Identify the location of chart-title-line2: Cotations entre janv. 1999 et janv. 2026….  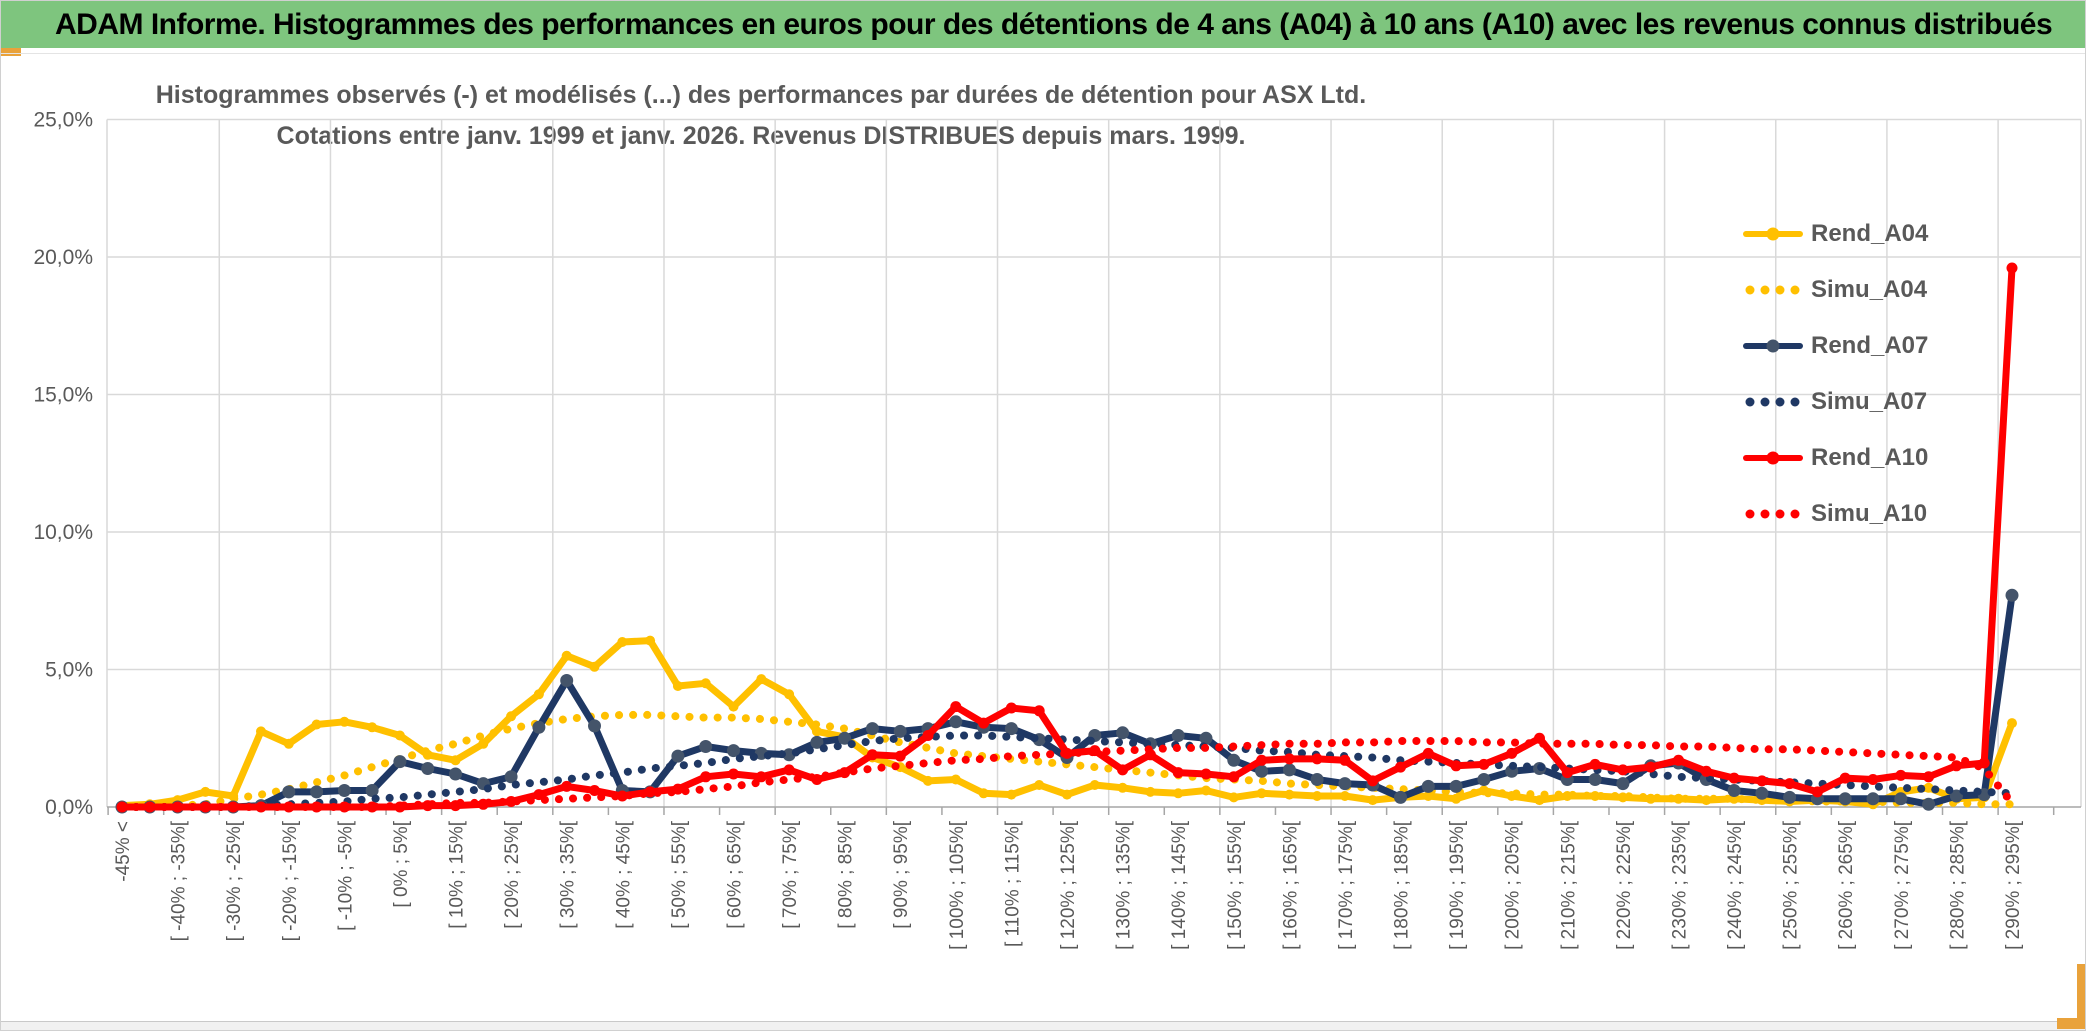
(761, 136).